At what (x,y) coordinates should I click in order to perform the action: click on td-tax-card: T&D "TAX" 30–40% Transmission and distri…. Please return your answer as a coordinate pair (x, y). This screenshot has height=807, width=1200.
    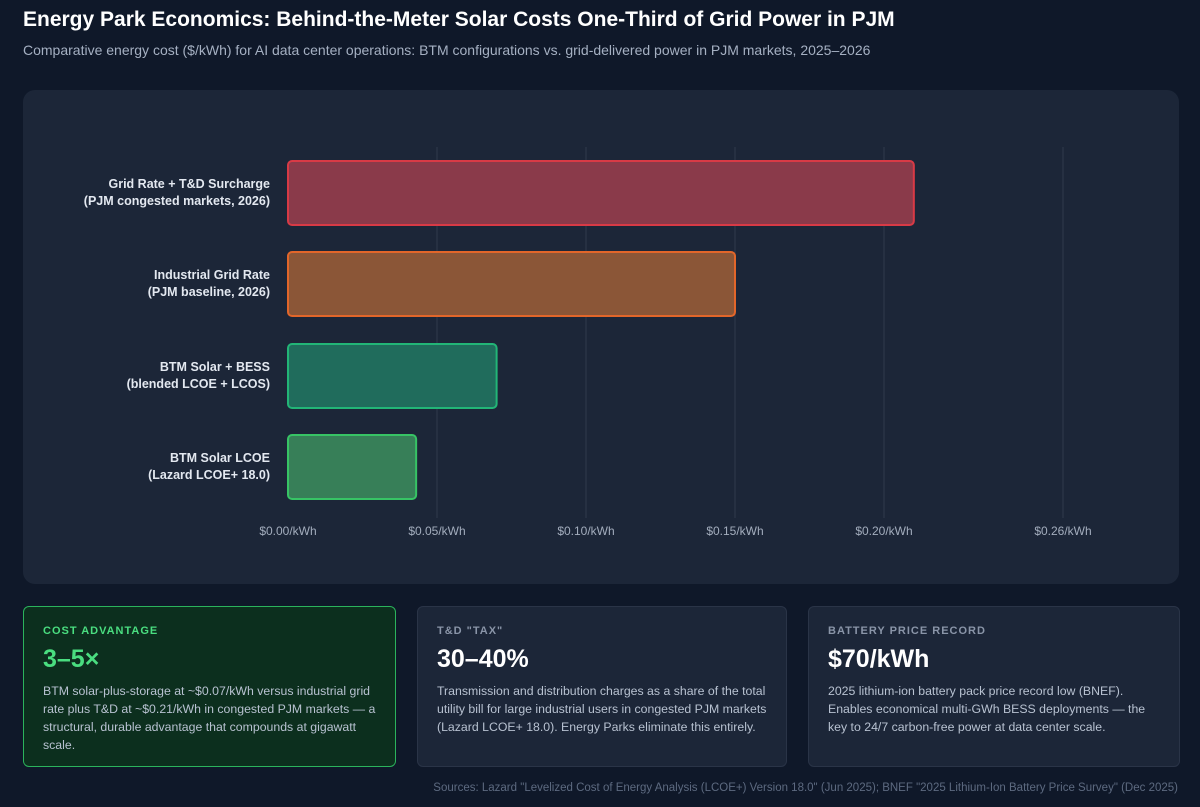
    Looking at the image, I should click on (602, 686).